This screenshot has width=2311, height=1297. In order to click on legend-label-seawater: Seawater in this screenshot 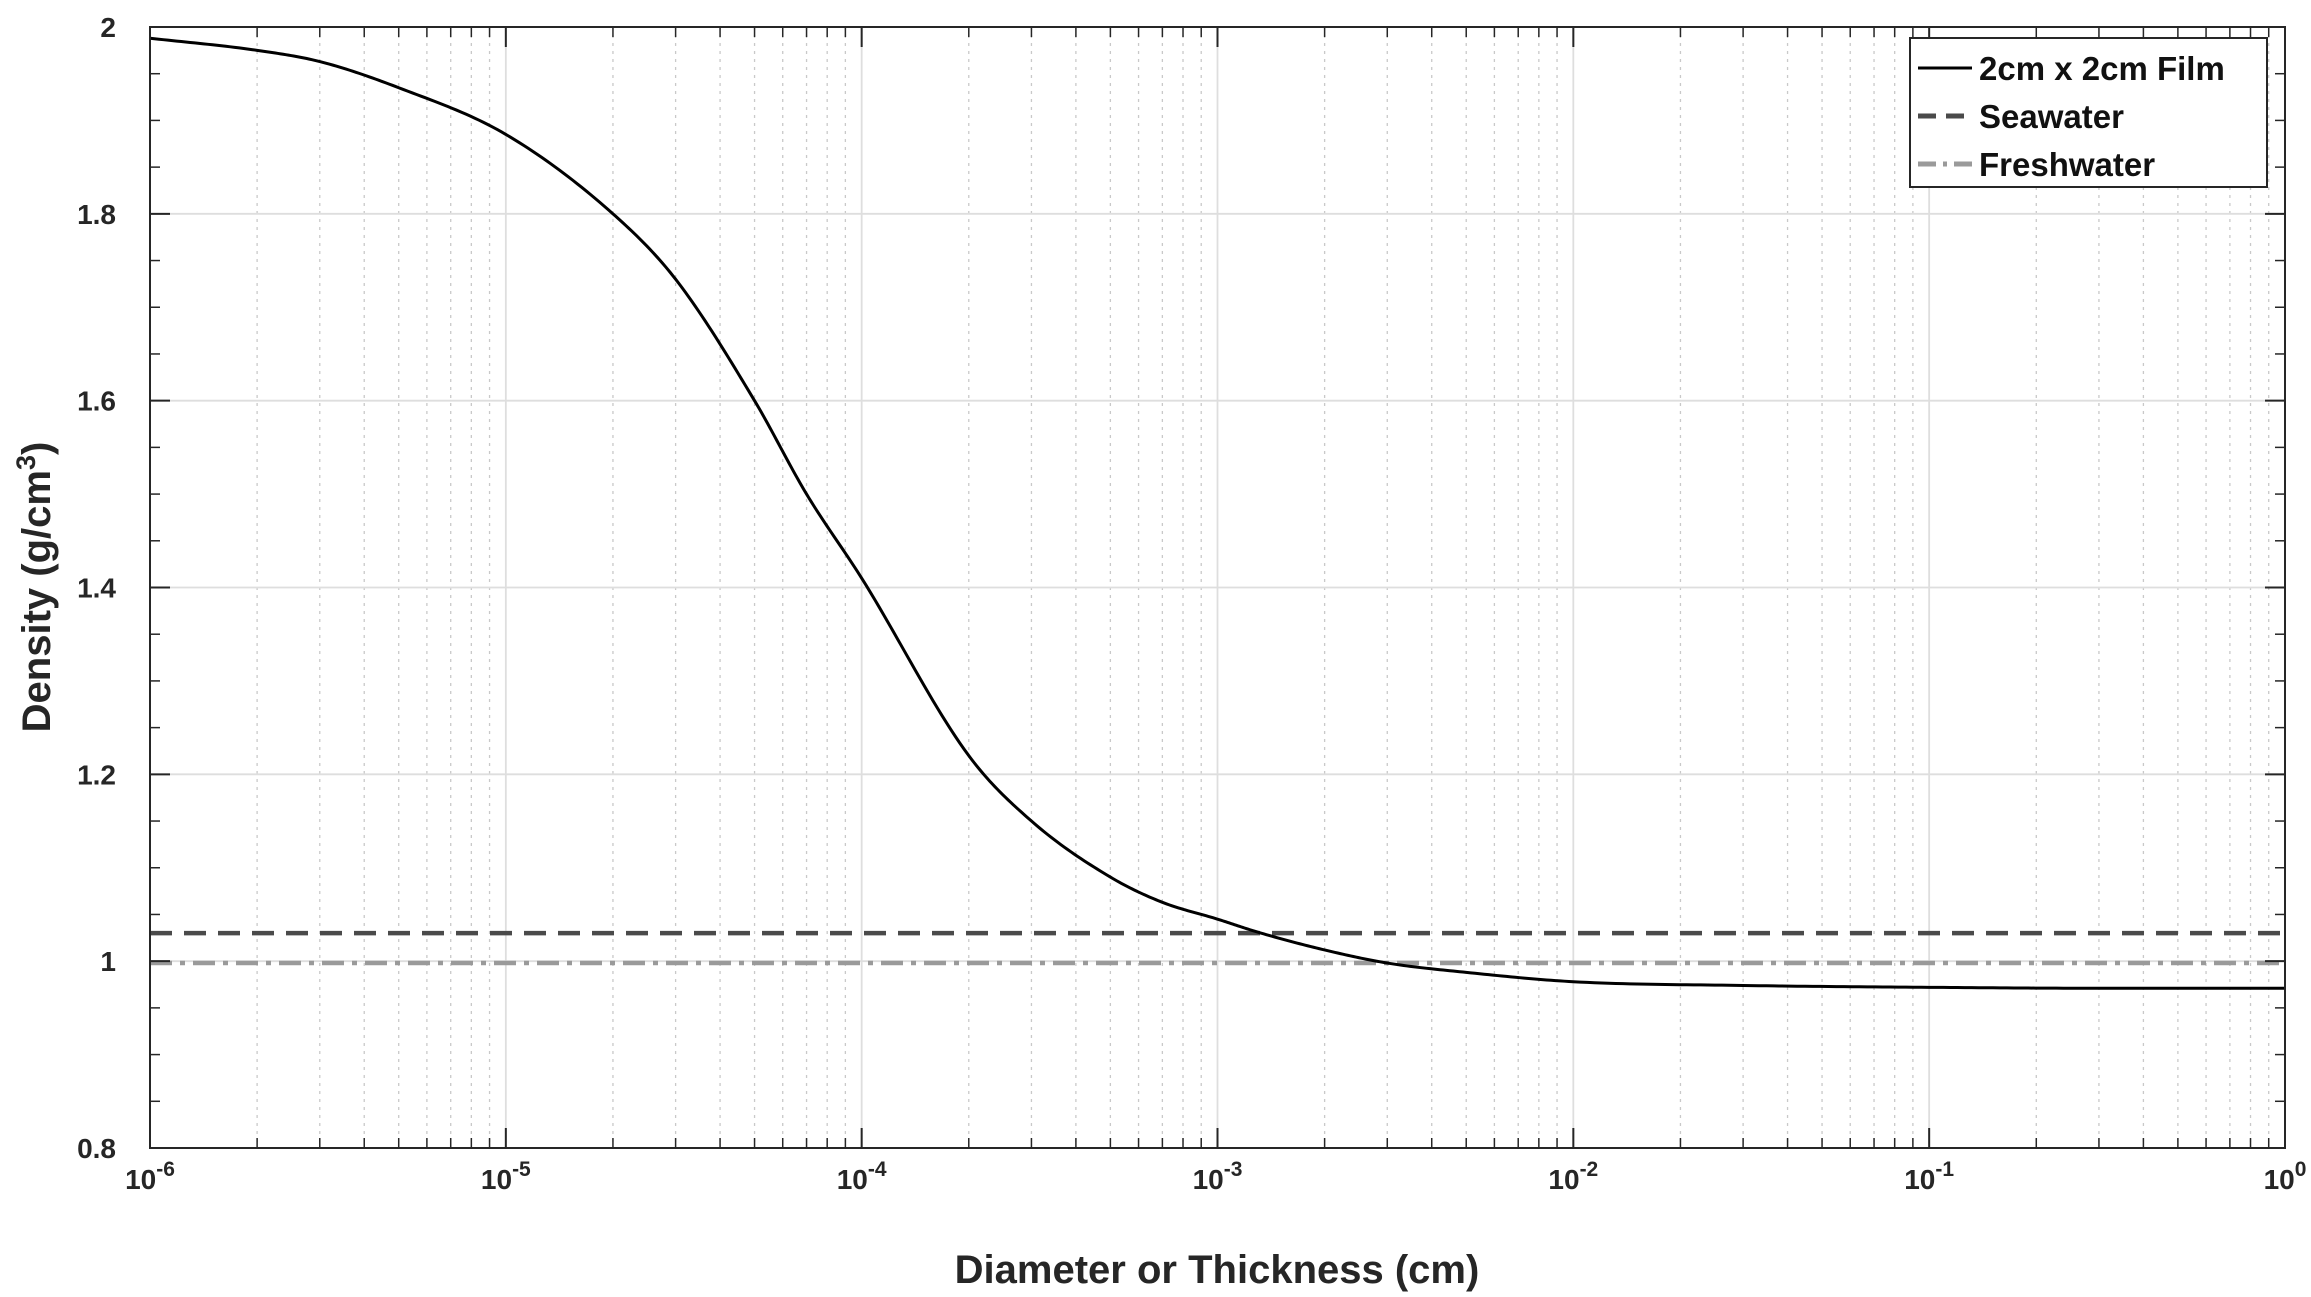, I will do `click(2051, 116)`.